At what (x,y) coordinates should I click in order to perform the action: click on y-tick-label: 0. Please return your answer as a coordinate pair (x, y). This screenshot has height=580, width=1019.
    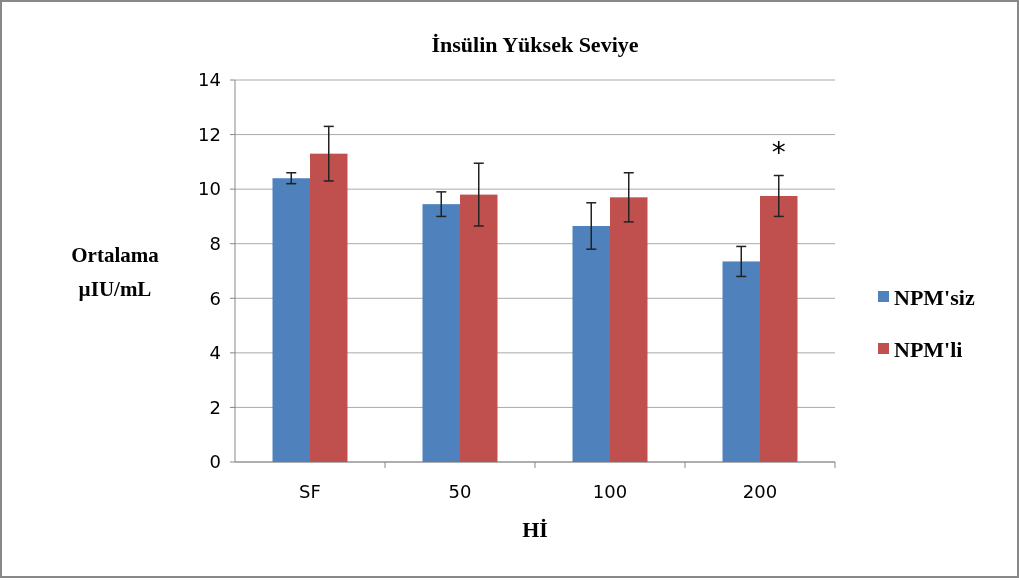
    Looking at the image, I should click on (215, 462).